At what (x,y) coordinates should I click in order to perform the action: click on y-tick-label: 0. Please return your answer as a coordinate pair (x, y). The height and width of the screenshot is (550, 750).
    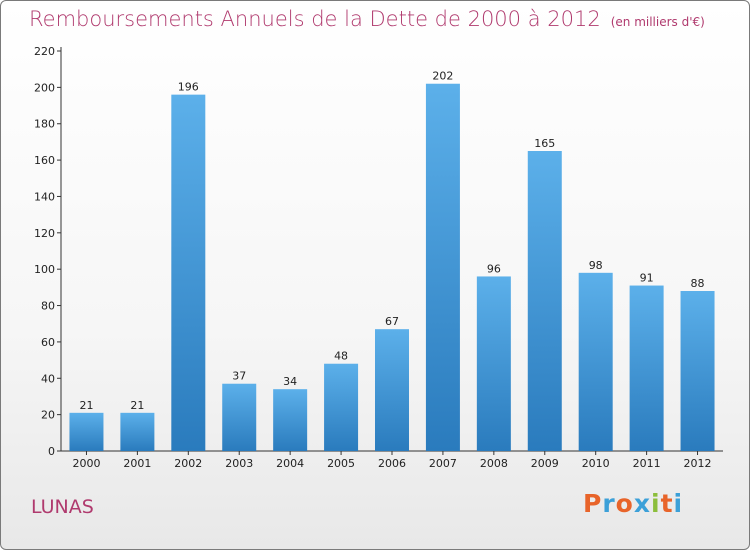
    Looking at the image, I should click on (51, 451).